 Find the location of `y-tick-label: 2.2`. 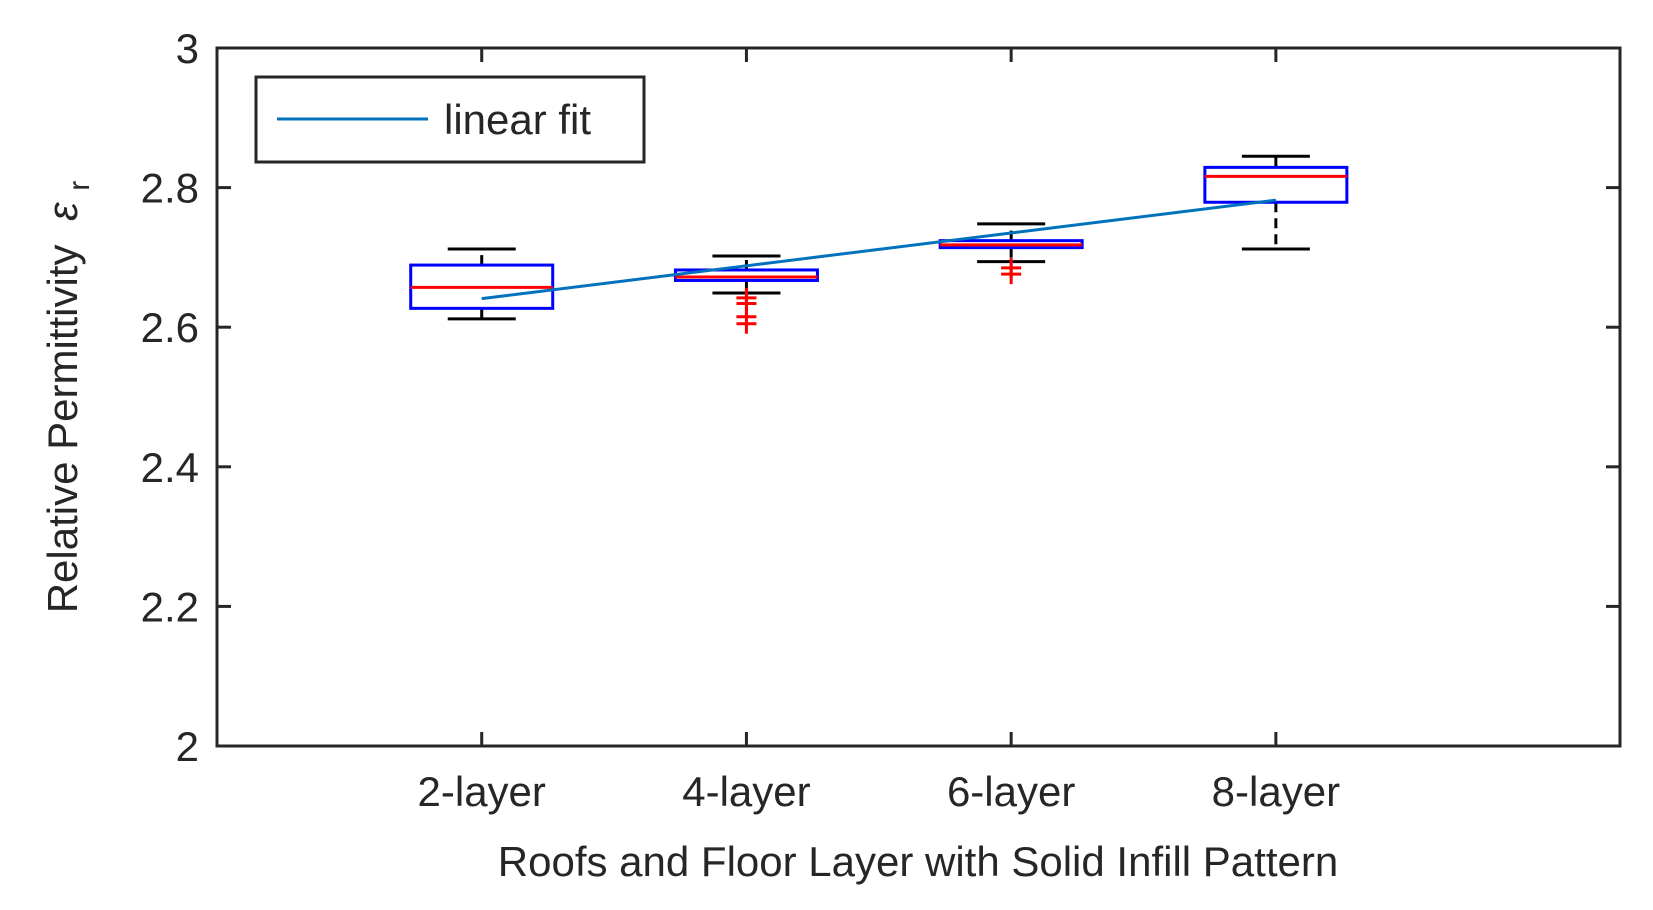

y-tick-label: 2.2 is located at coordinates (170, 606).